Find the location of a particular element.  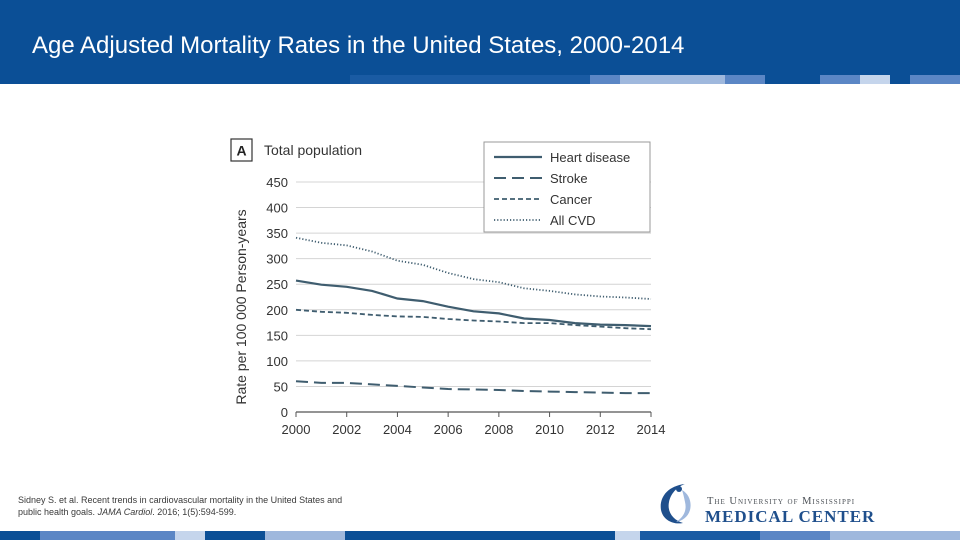

legend-label: Stroke is located at coordinates (569, 178).